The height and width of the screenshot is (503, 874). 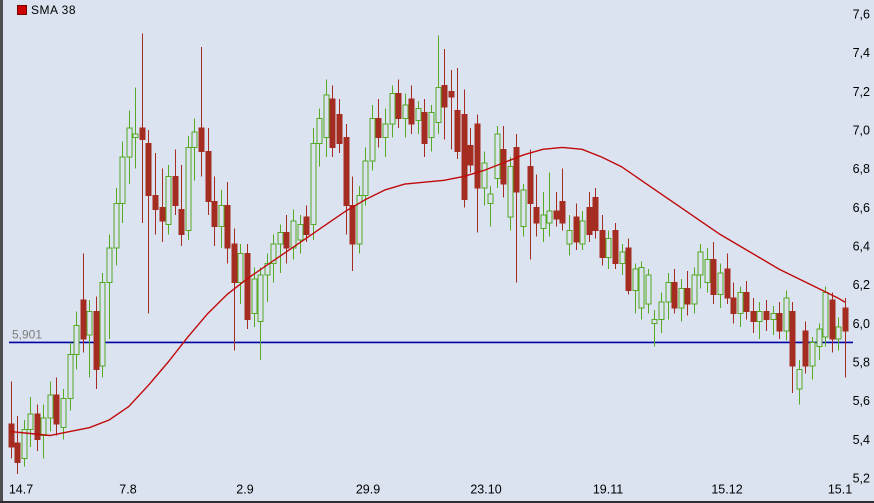 I want to click on x-axis-tick-label: 2.9, so click(x=244, y=490).